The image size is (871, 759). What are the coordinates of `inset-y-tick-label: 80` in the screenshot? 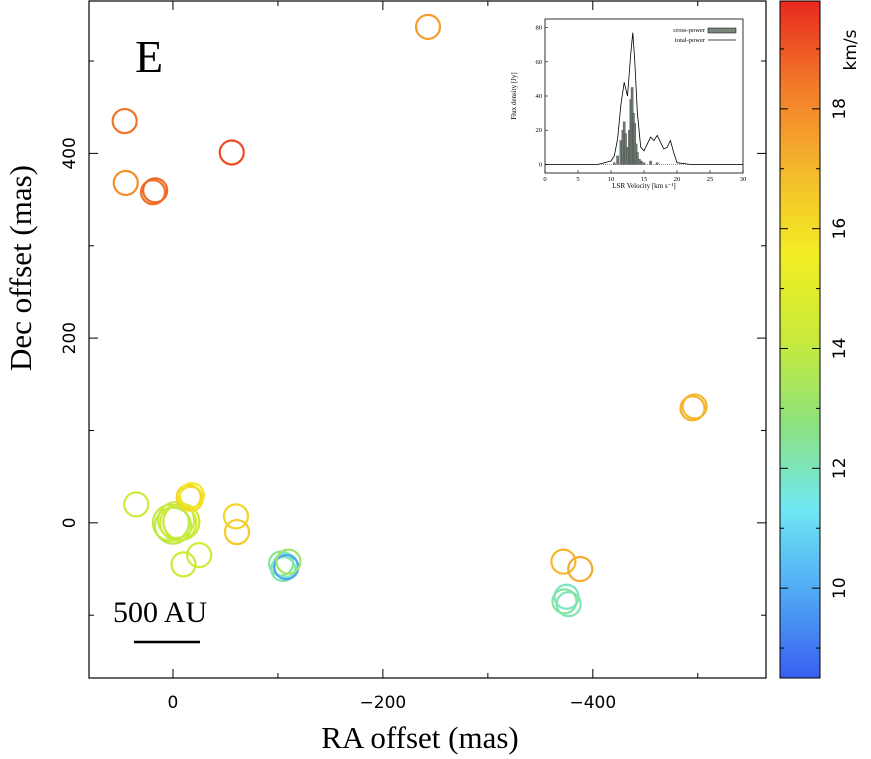 It's located at (539, 28).